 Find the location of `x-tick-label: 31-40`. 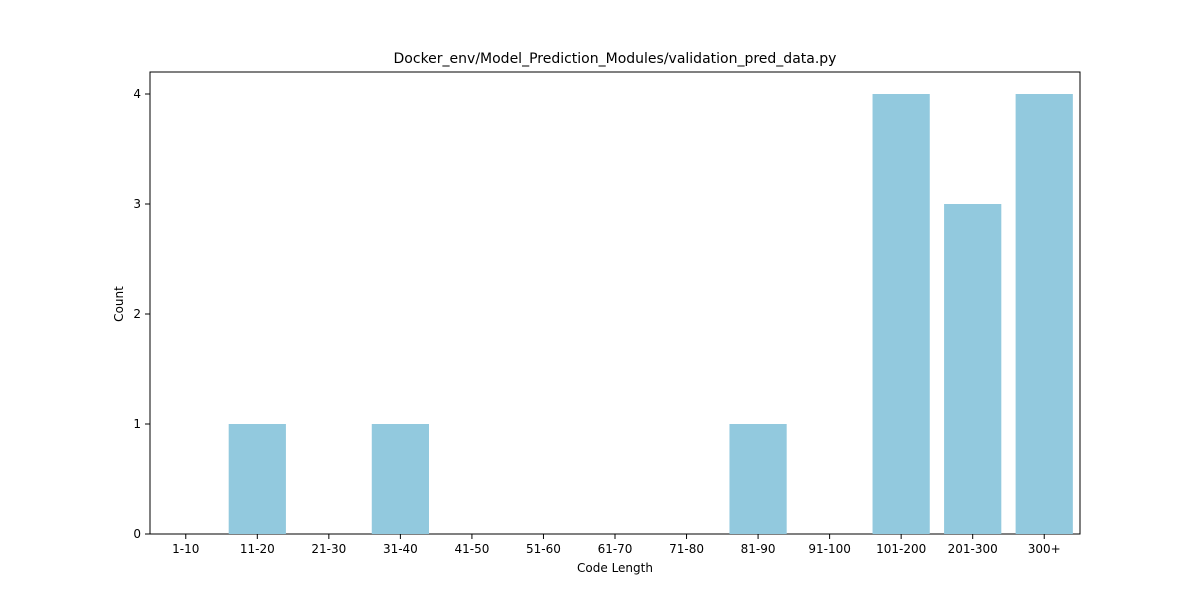

x-tick-label: 31-40 is located at coordinates (400, 549).